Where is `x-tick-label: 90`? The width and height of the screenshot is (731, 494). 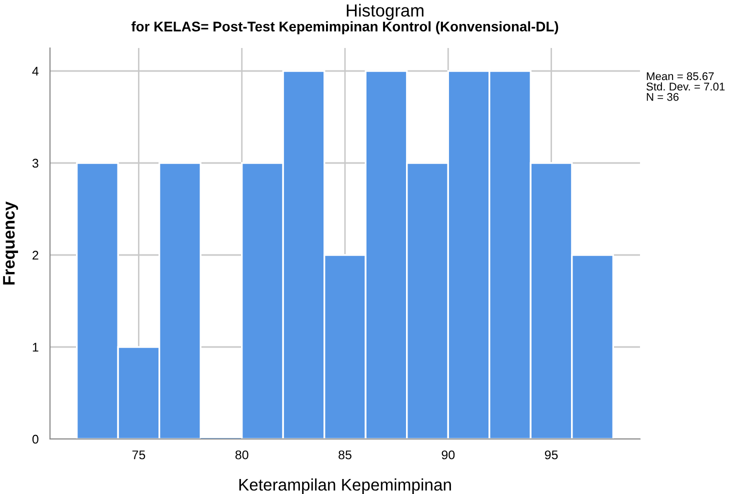
x-tick-label: 90 is located at coordinates (448, 455).